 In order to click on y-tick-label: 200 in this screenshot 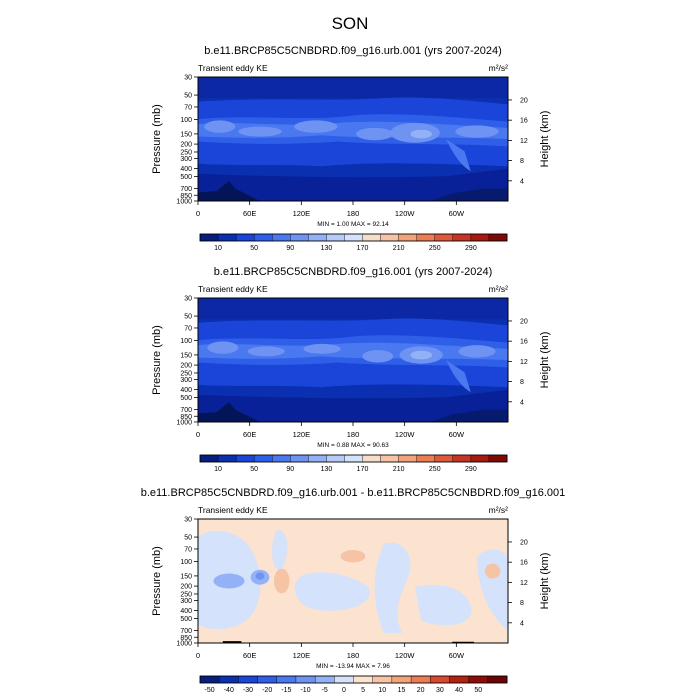, I will do `click(186, 587)`.